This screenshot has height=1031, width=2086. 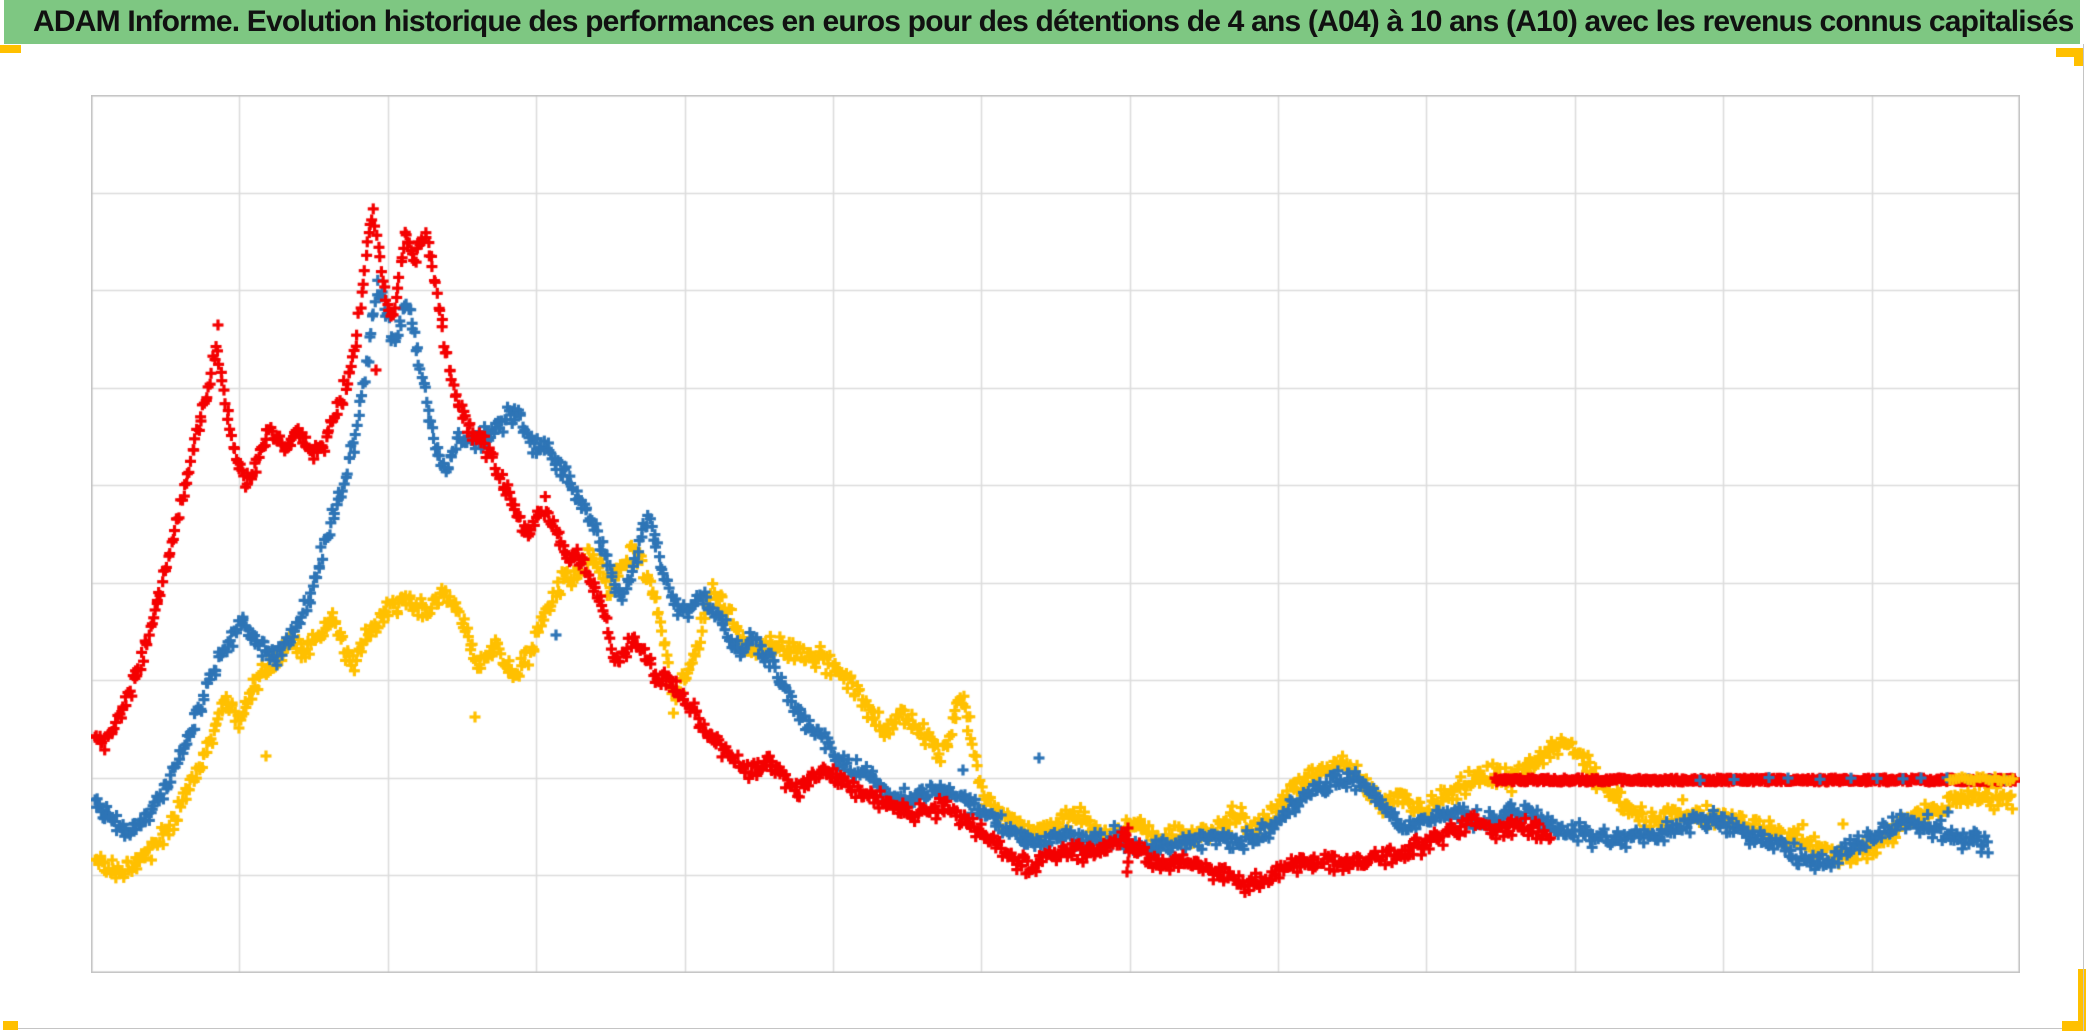 What do you see at coordinates (2069, 52) in the screenshot?
I see `accent-top-right-h` at bounding box center [2069, 52].